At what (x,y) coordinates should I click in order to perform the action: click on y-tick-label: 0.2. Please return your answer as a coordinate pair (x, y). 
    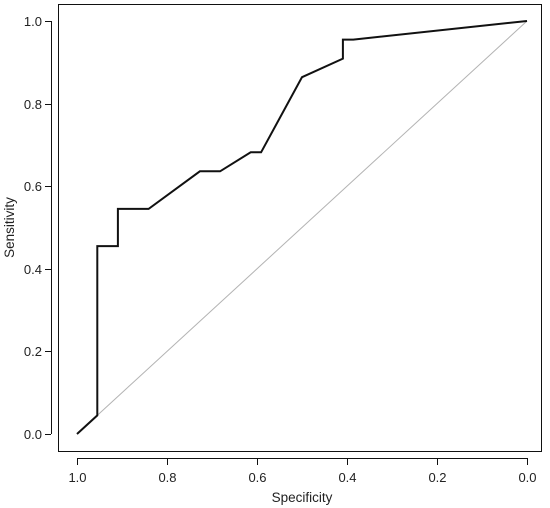
    Looking at the image, I should click on (33, 351).